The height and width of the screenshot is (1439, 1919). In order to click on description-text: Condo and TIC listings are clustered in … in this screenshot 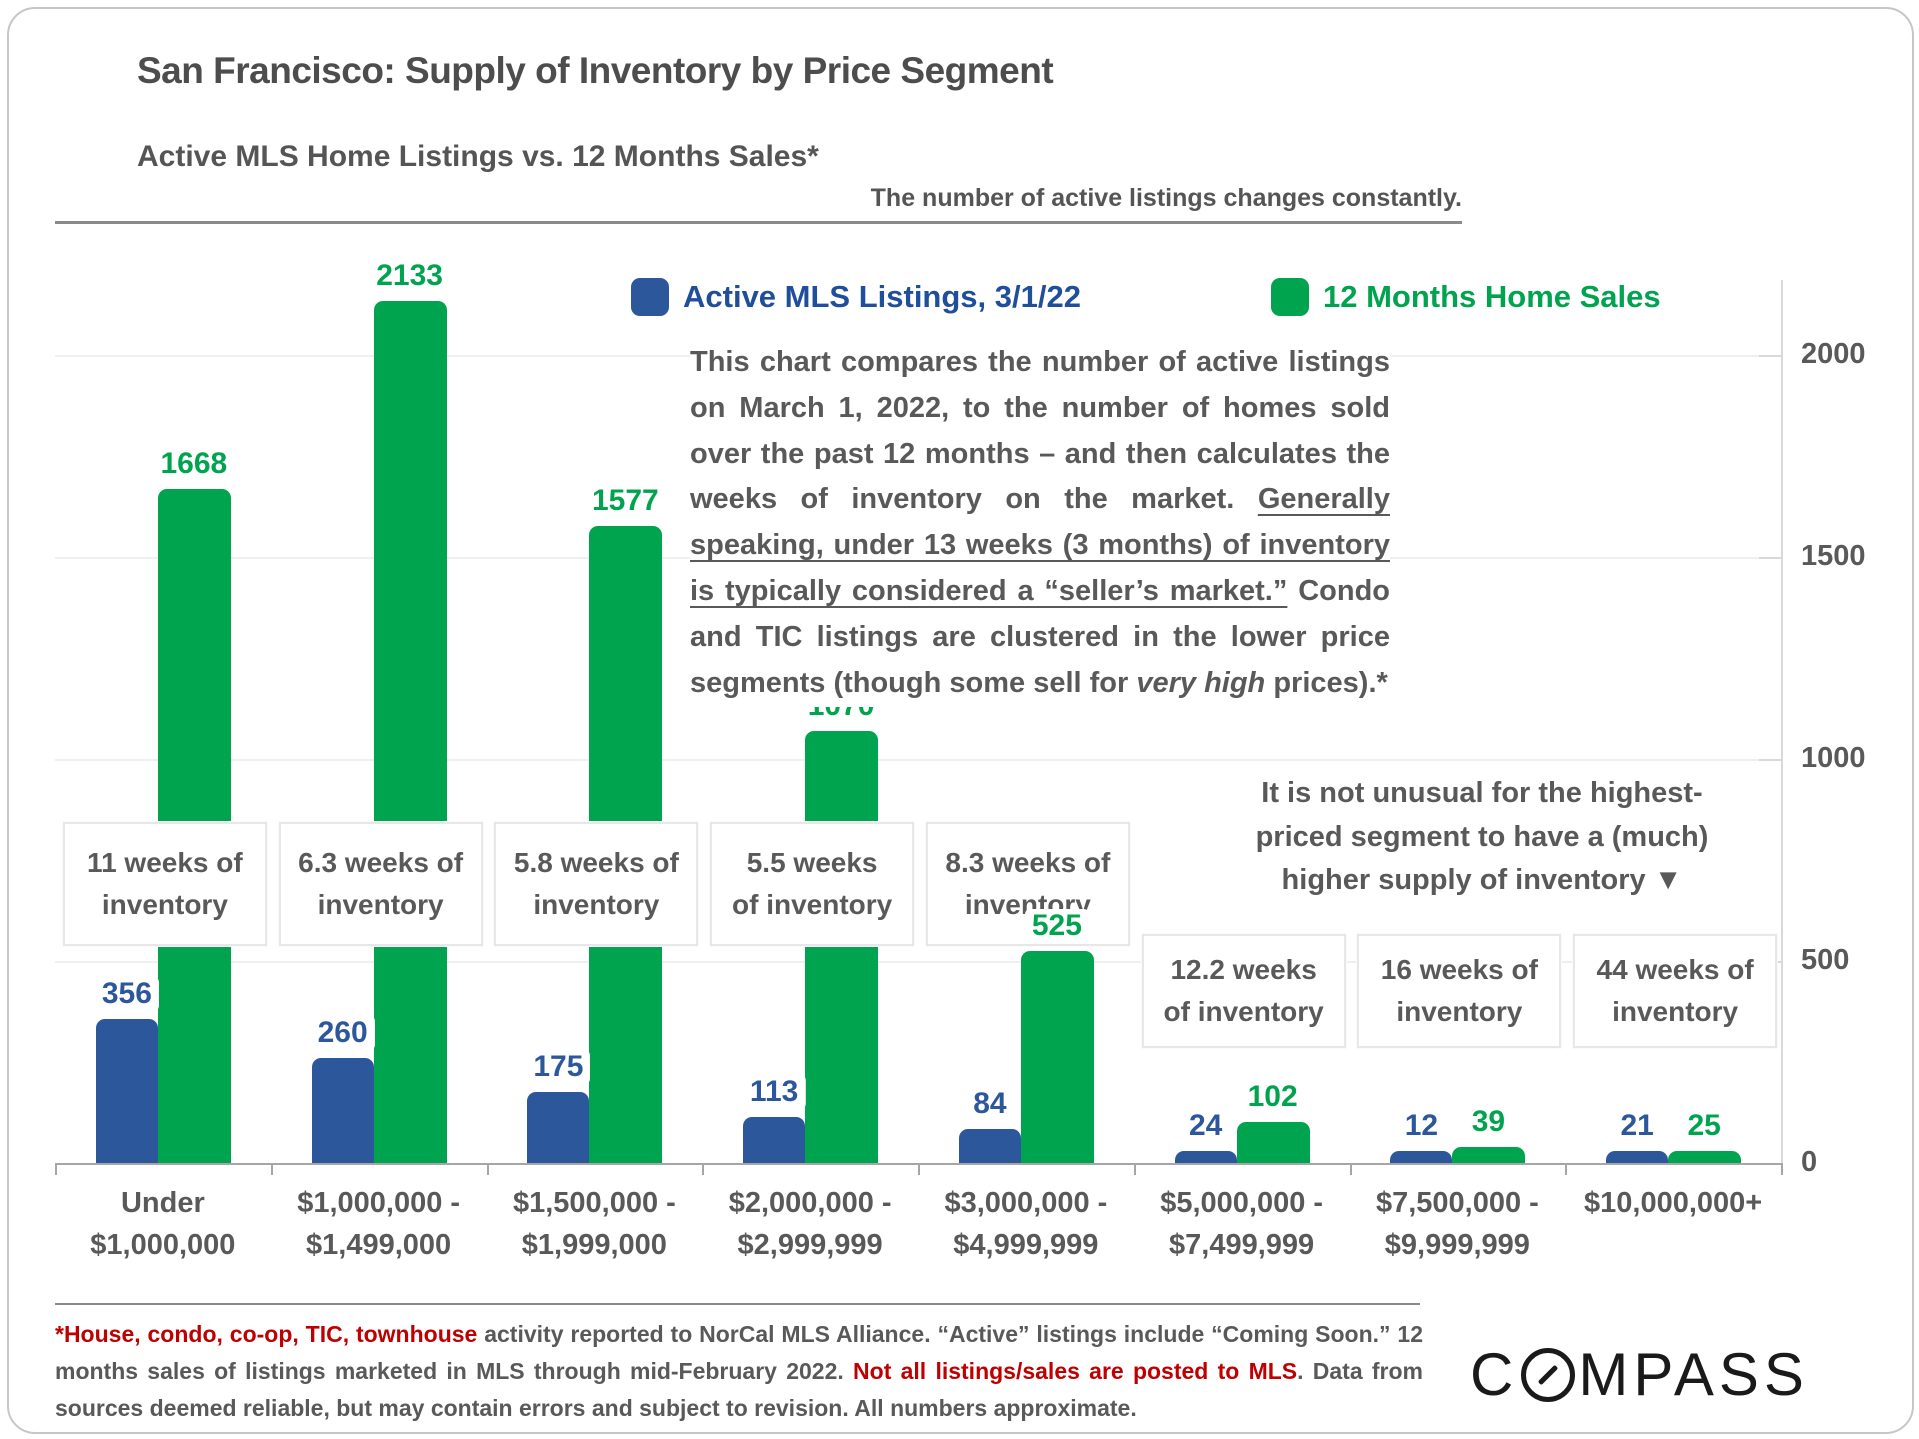, I will do `click(1040, 637)`.